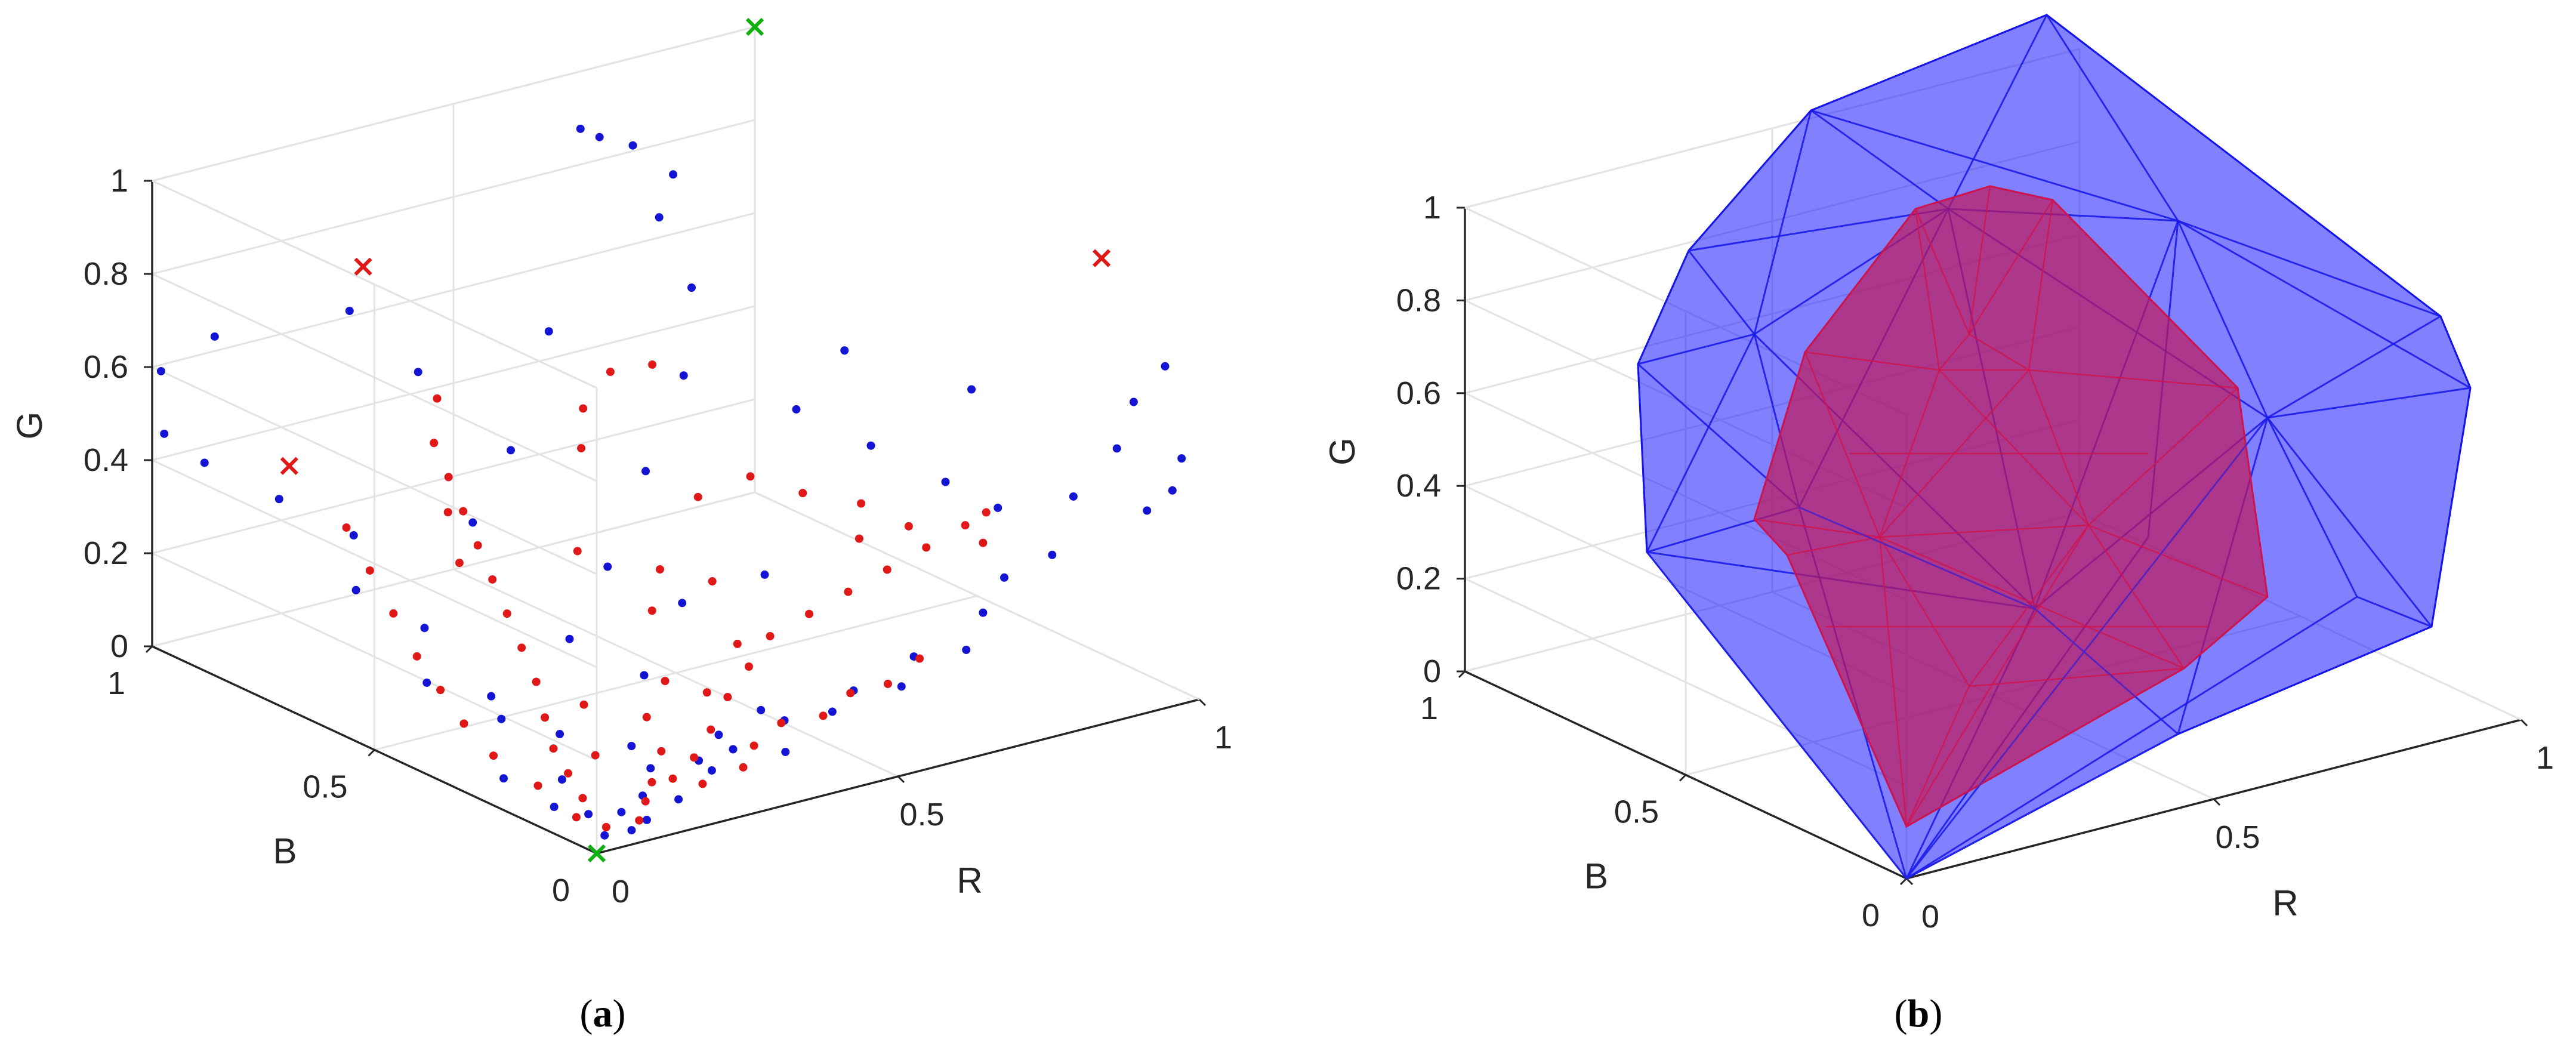  Describe the element at coordinates (1223, 738) in the screenshot. I see `tick-label-r: 1` at that location.